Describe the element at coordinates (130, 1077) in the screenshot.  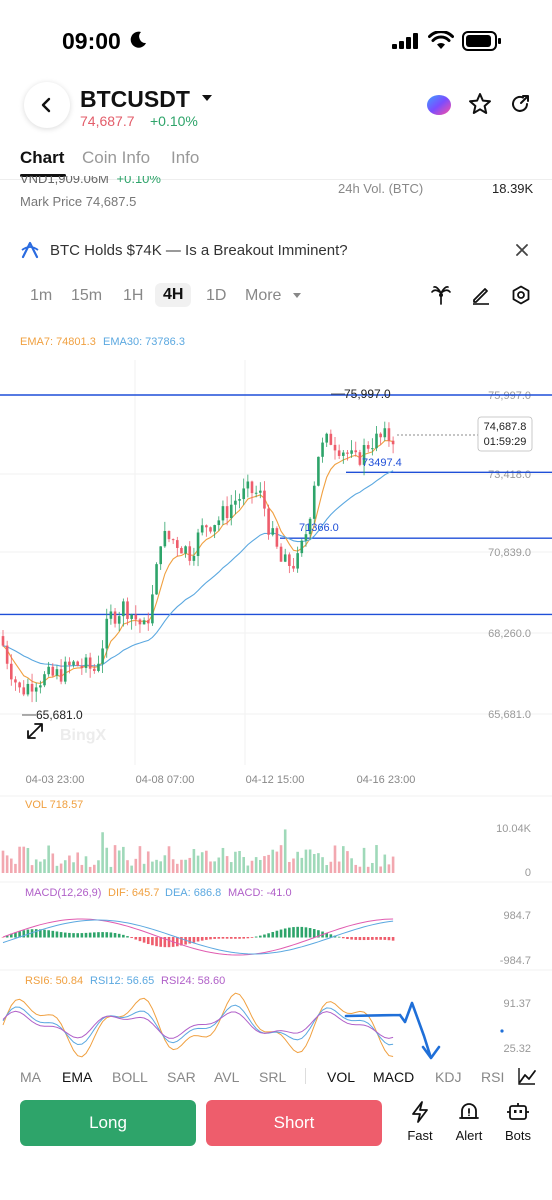
I see `indicator-tab-boll: BOLL` at that location.